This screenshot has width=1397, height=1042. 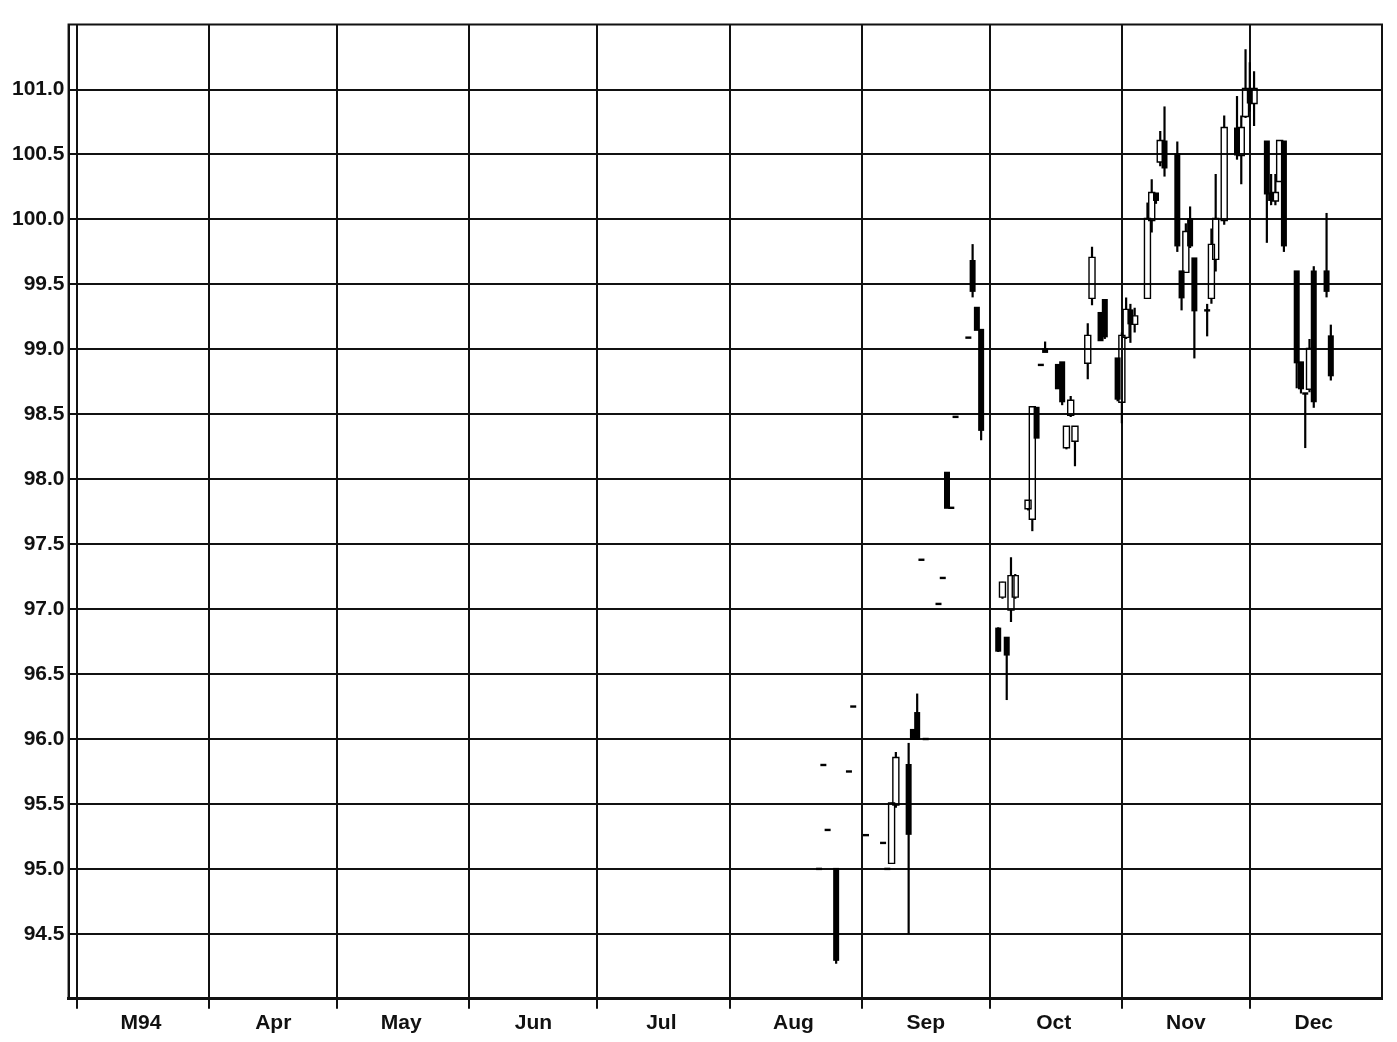 What do you see at coordinates (533, 1022) in the screenshot?
I see `x-tick-label: Jun` at bounding box center [533, 1022].